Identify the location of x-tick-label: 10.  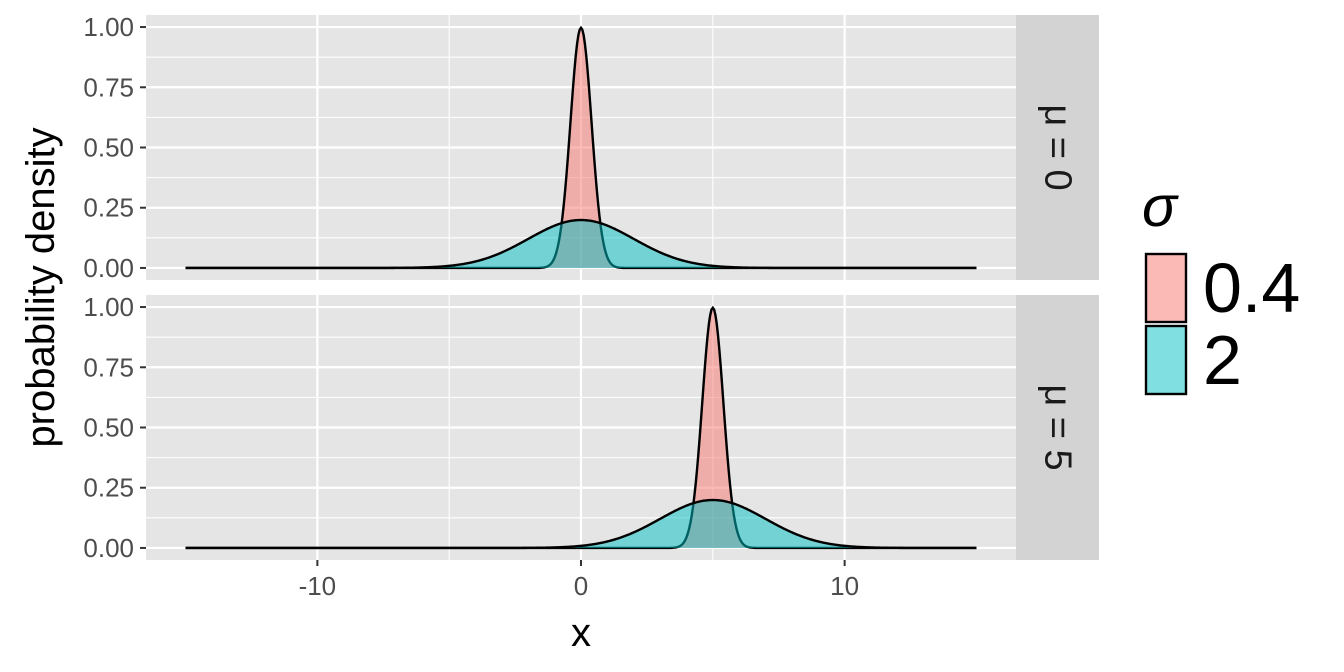
(844, 586).